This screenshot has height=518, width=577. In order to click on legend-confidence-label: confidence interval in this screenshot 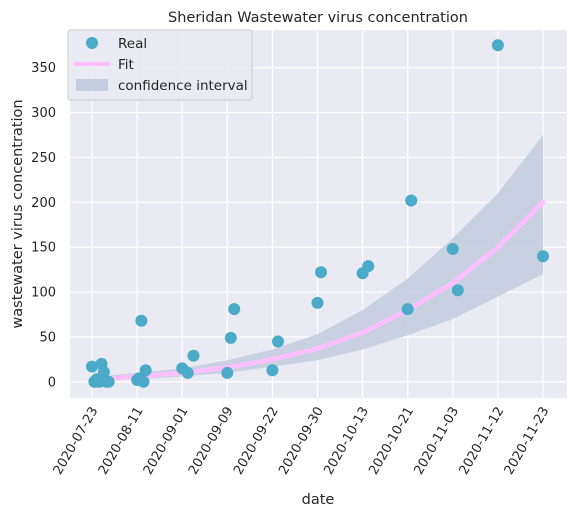, I will do `click(183, 86)`.